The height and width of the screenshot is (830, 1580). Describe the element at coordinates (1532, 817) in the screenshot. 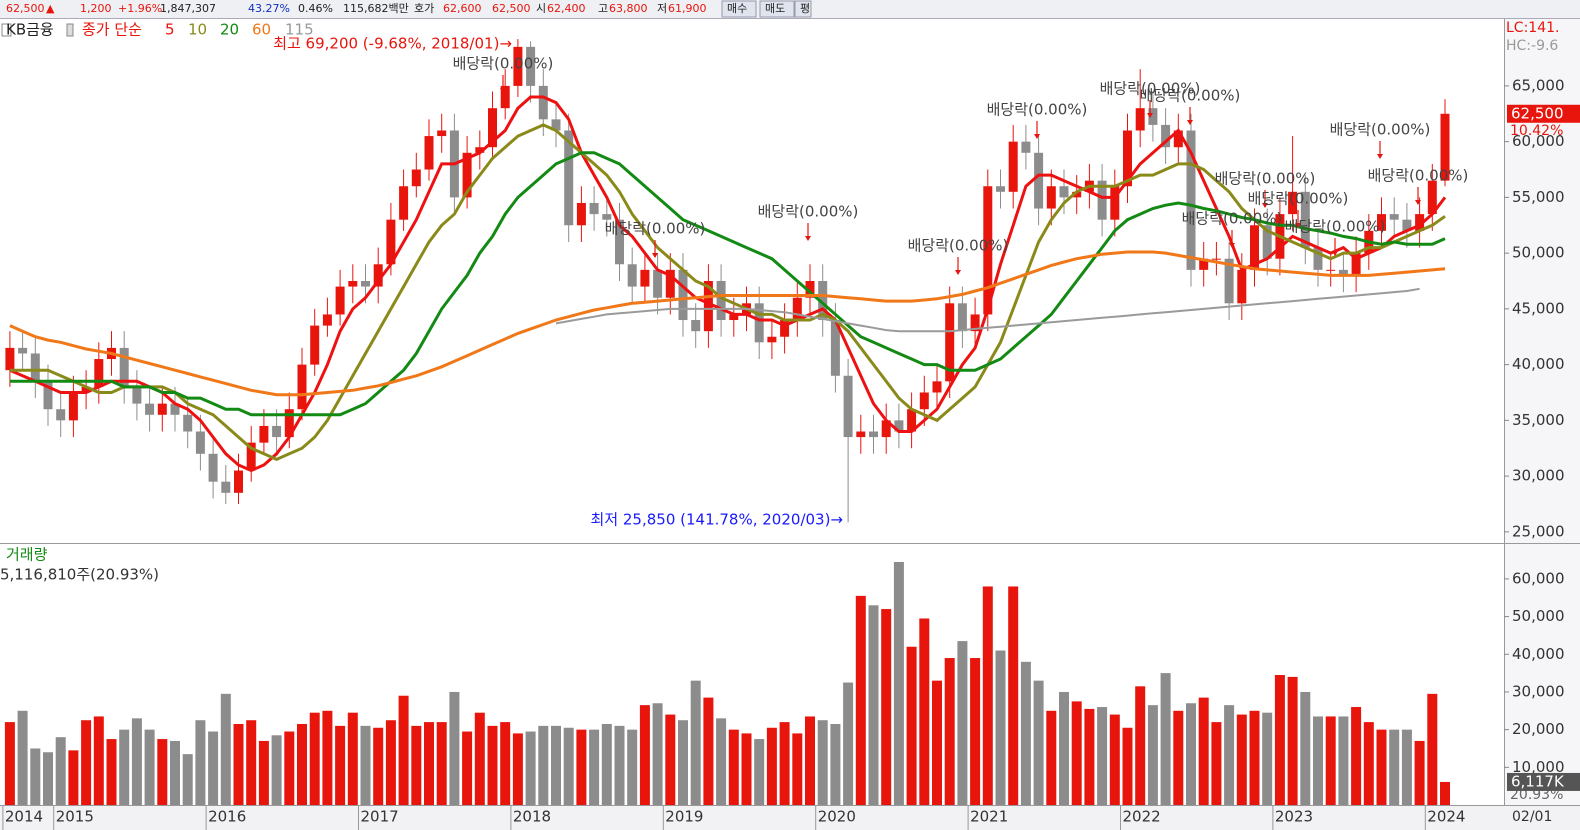

I see `current-date: 02/01` at that location.